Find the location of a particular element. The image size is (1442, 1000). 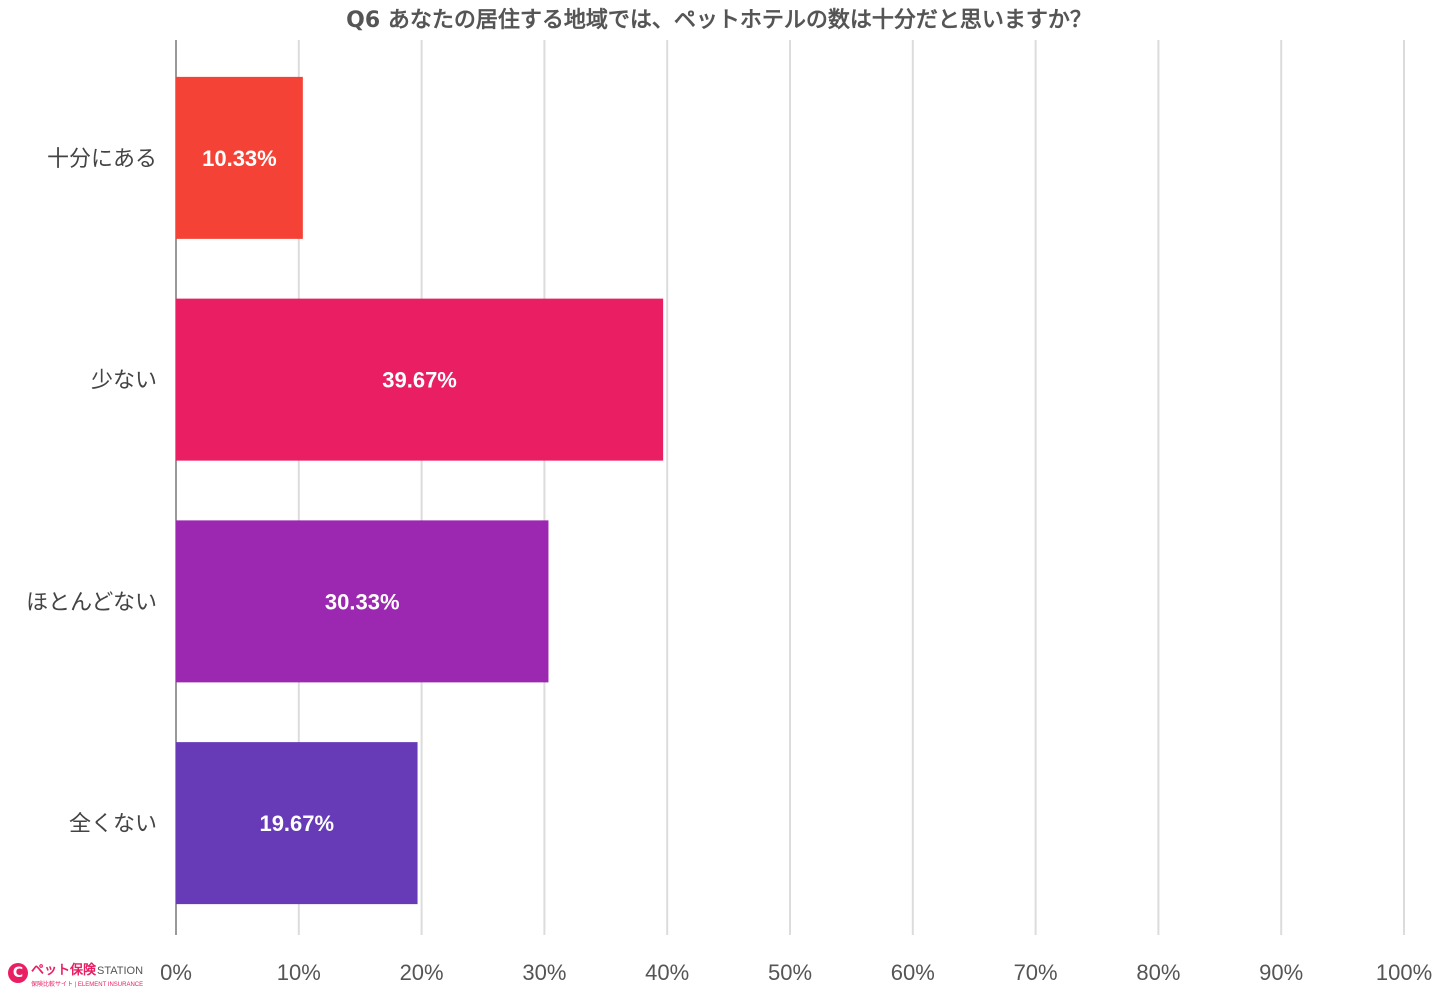

x-tick-label: 30% is located at coordinates (544, 972).